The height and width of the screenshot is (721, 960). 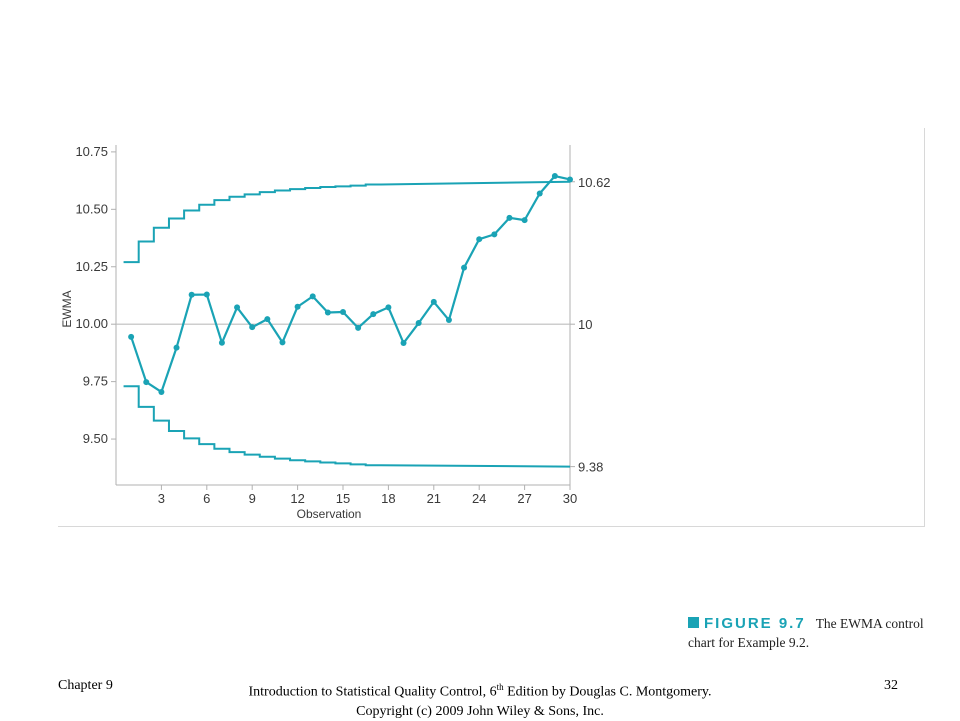 I want to click on footer-chapter: Chapter 9, so click(x=85, y=685).